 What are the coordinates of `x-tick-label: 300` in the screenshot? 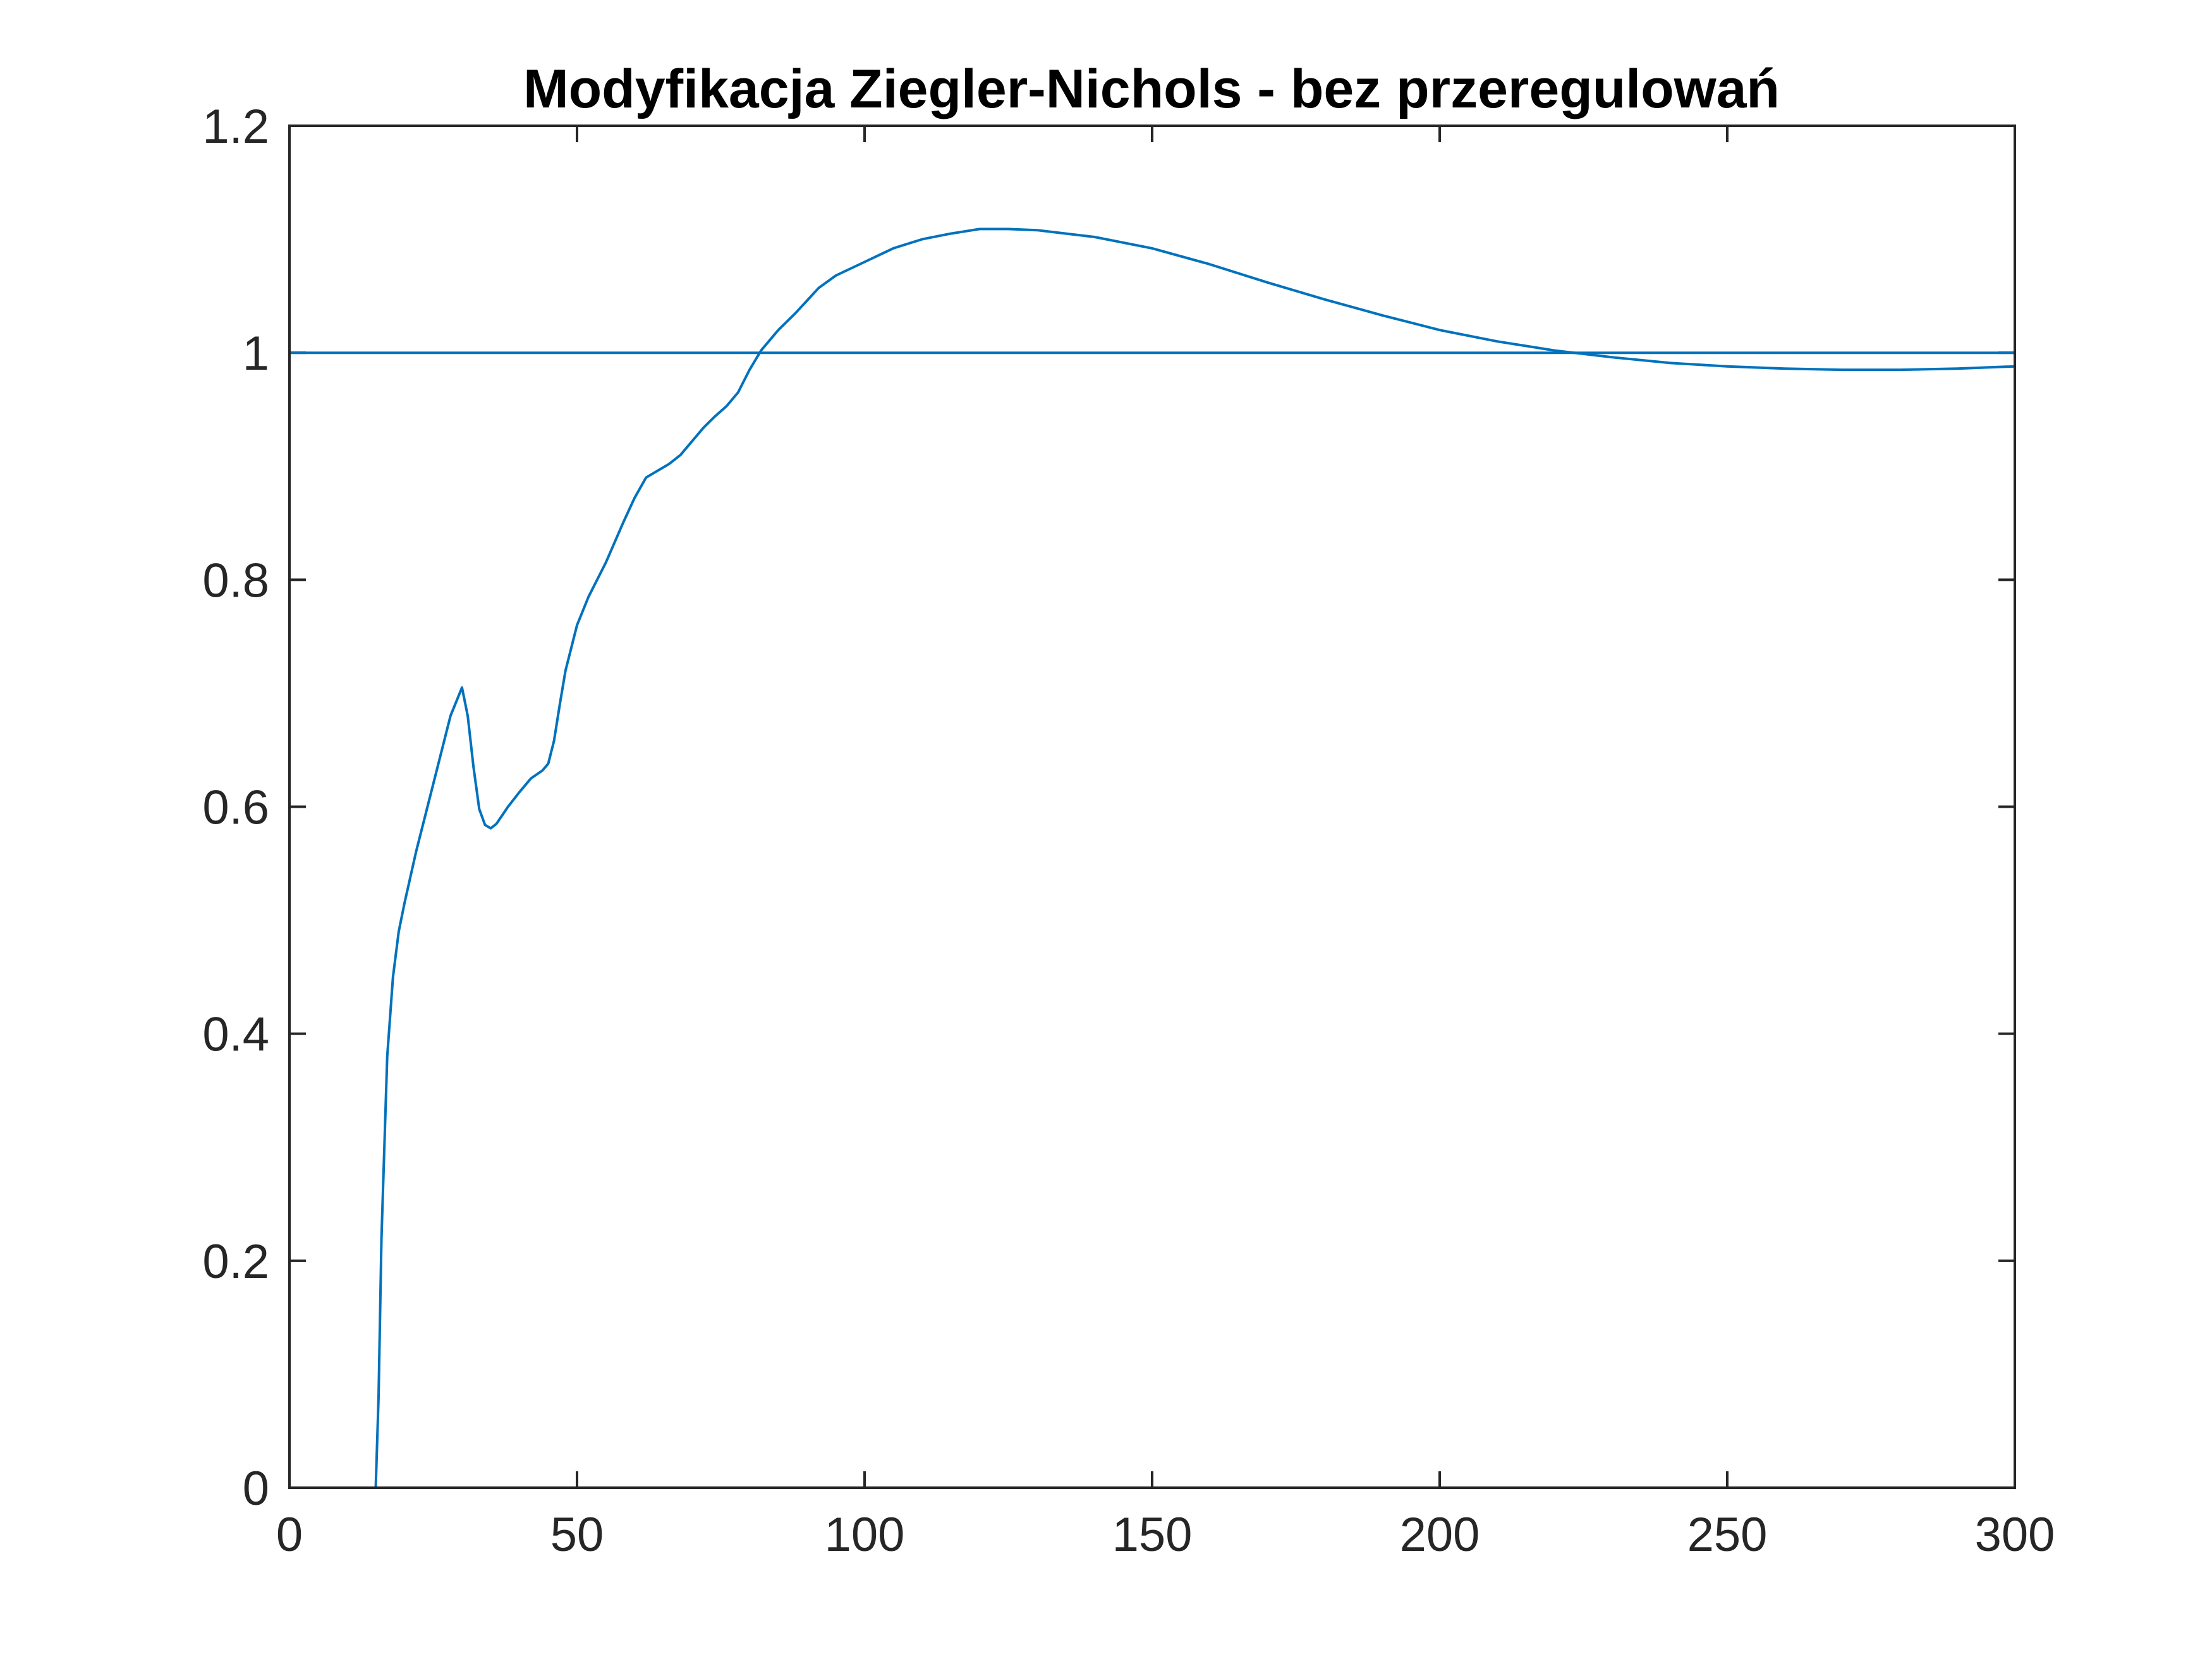 It's located at (2015, 1535).